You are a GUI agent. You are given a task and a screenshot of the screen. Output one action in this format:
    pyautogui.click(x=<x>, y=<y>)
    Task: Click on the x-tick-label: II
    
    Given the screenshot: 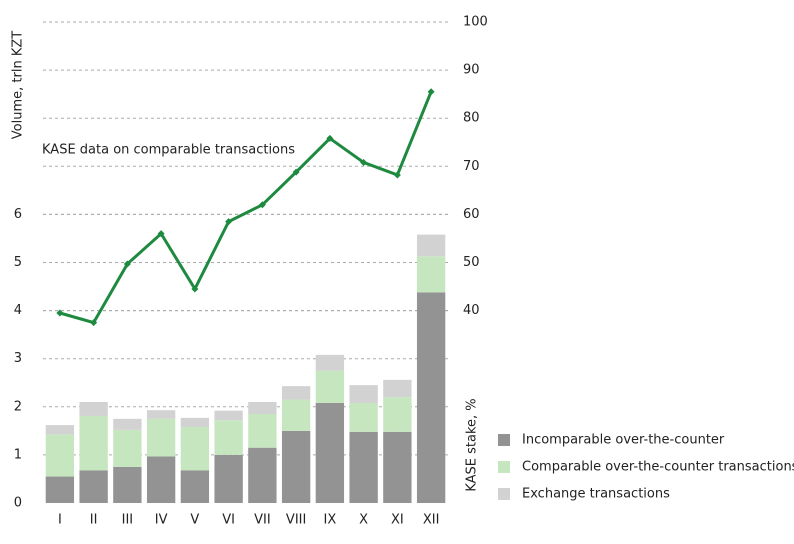 What is the action you would take?
    pyautogui.click(x=94, y=520)
    